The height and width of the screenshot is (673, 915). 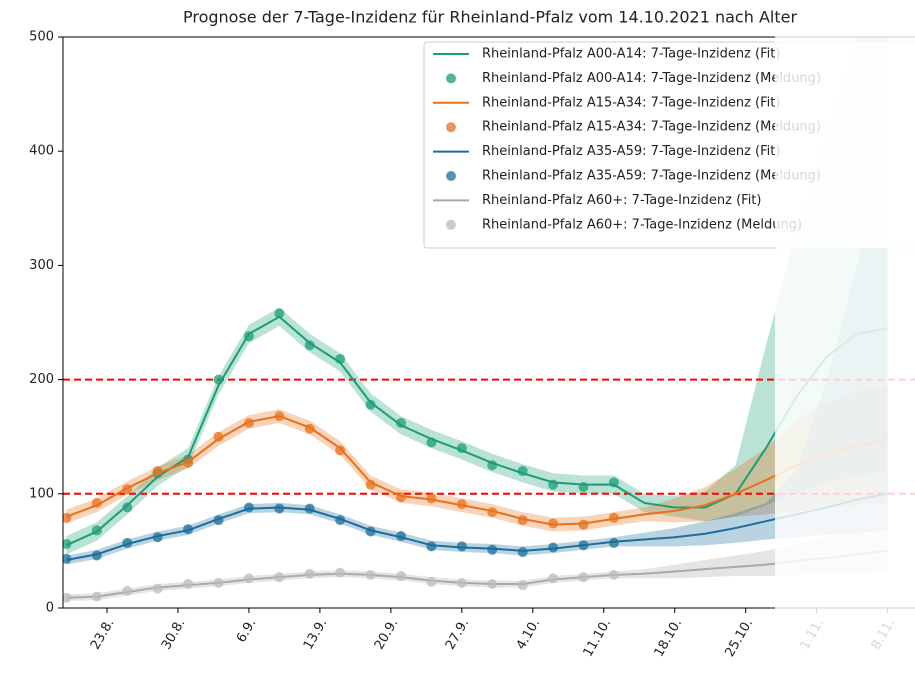 I want to click on confidence-band, so click(x=477, y=563).